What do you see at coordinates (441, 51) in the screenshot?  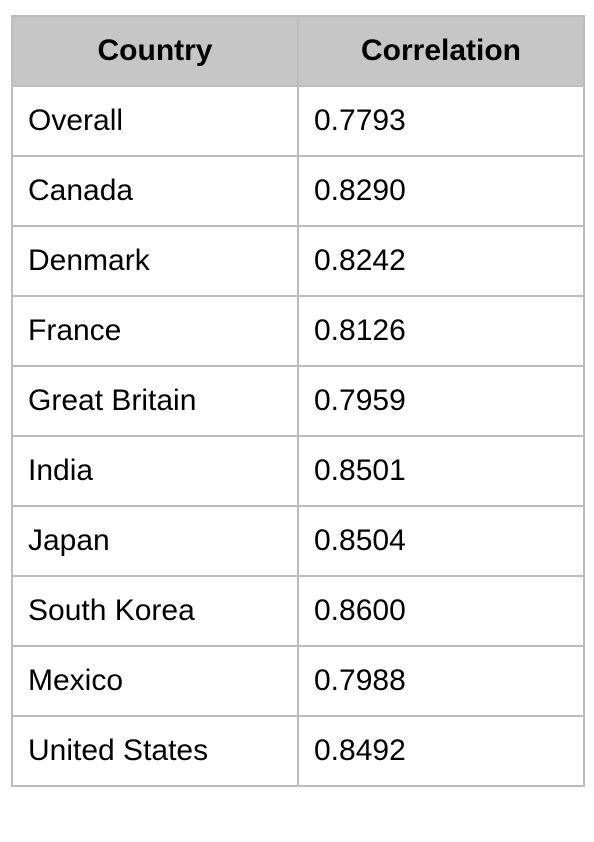 I see `header-correlation: Correlation` at bounding box center [441, 51].